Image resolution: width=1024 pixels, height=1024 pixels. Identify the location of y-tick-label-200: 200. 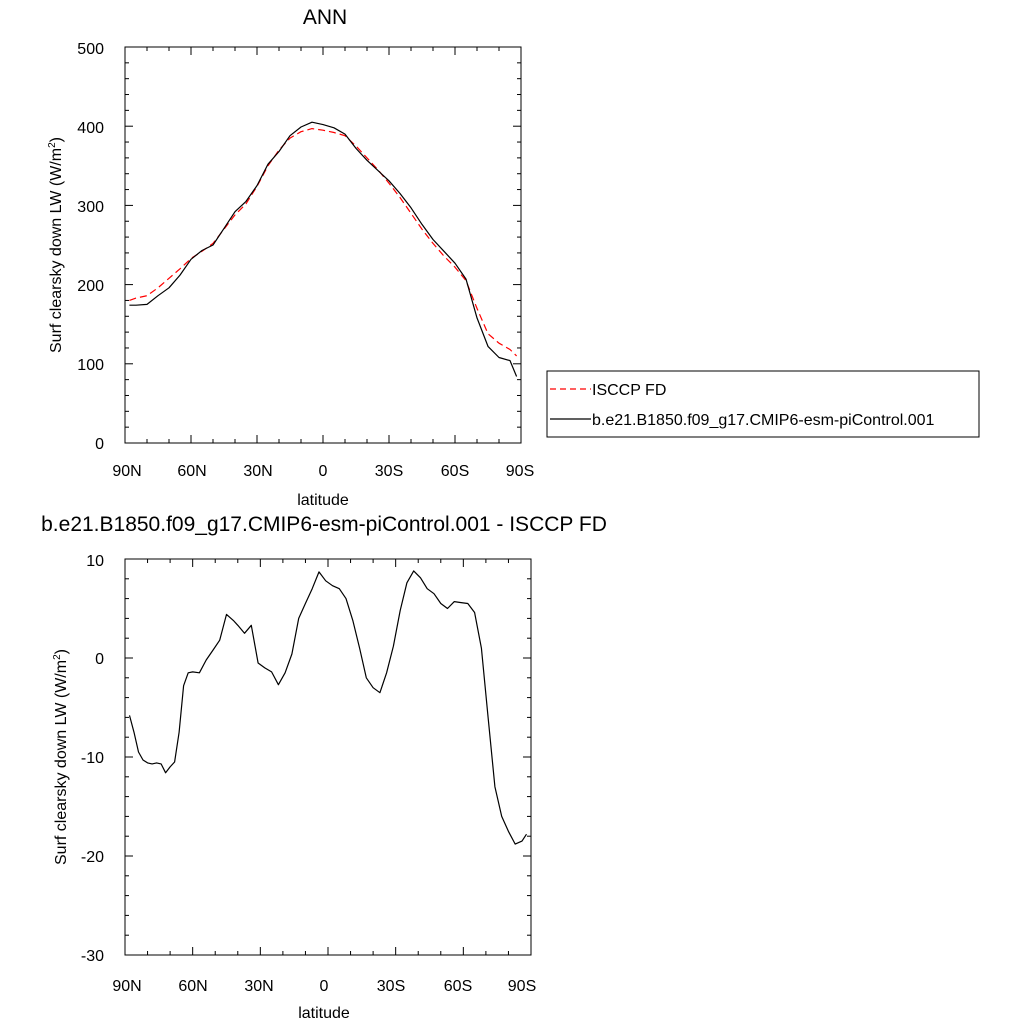
(90, 286).